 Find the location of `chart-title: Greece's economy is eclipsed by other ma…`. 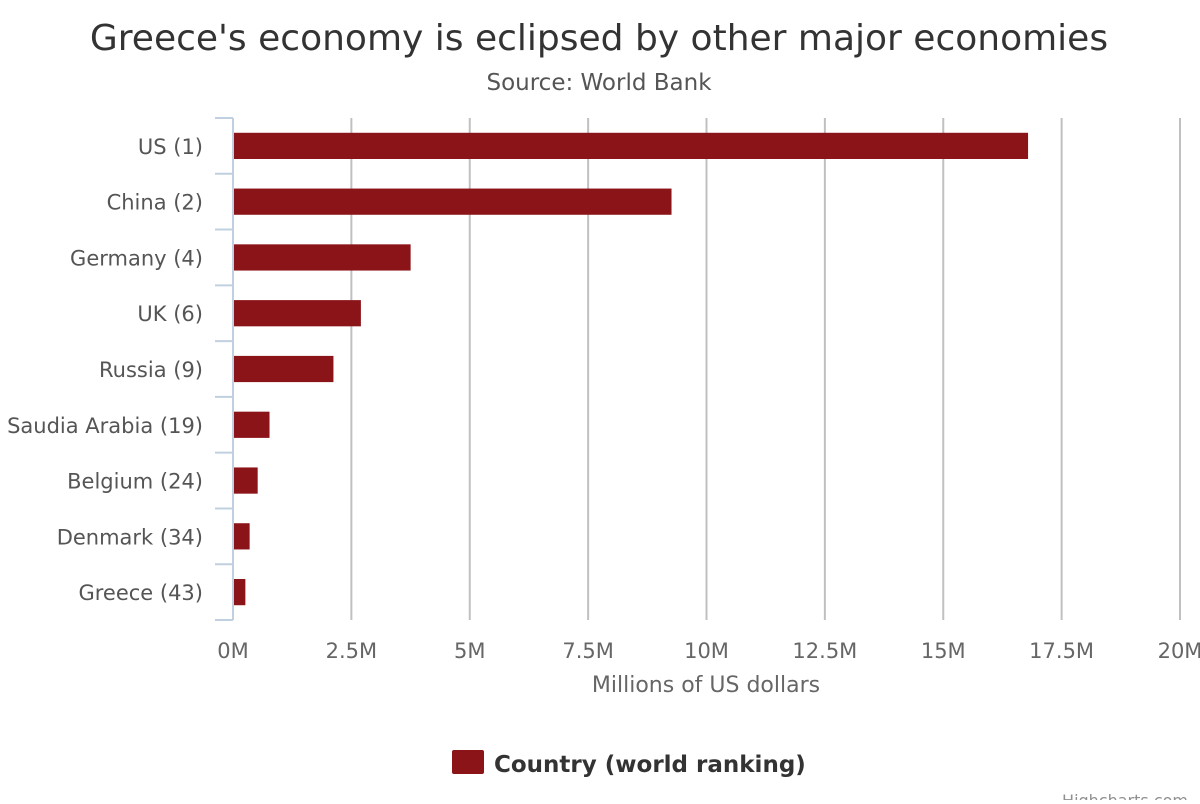

chart-title: Greece's economy is eclipsed by other ma… is located at coordinates (599, 38).